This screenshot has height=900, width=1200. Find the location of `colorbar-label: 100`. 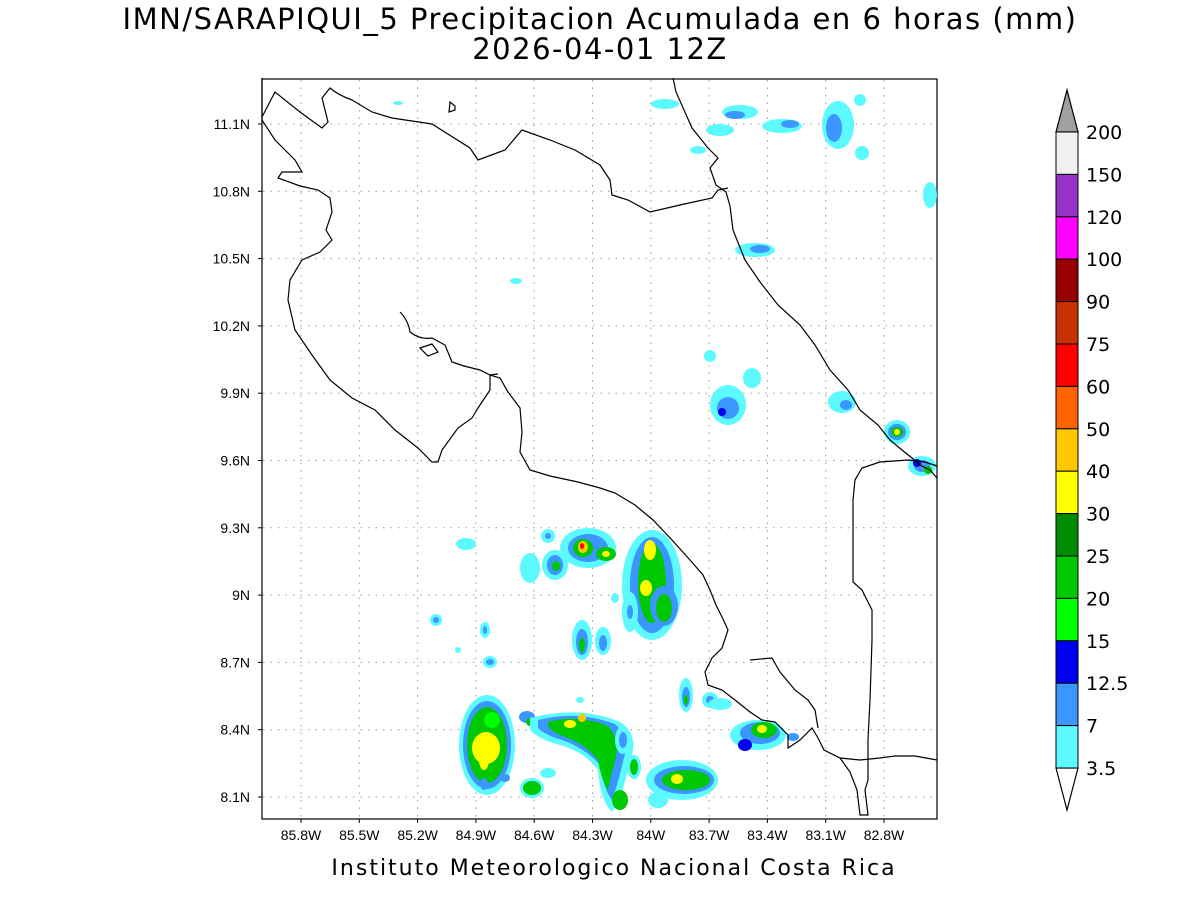

colorbar-label: 100 is located at coordinates (1104, 260).